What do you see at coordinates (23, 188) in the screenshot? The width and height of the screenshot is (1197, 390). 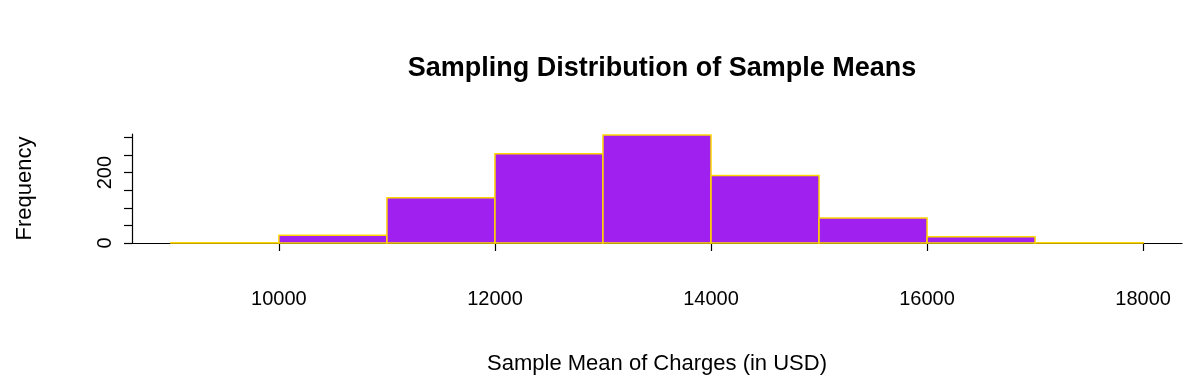 I see `y-axis-title: Frequency` at bounding box center [23, 188].